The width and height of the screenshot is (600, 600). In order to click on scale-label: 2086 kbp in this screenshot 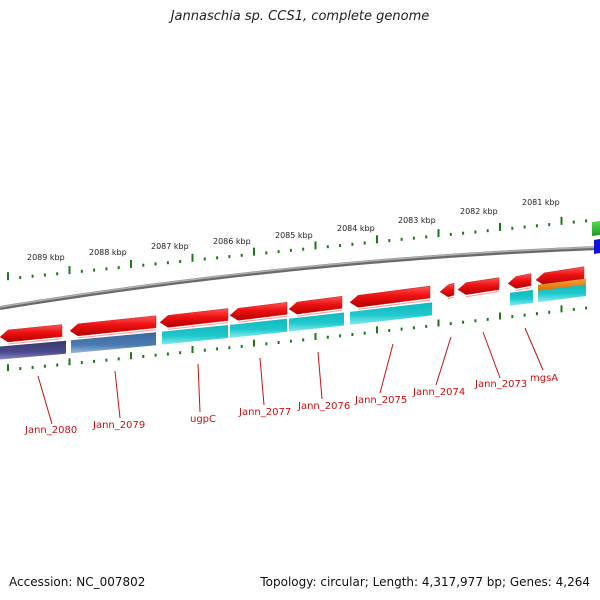, I will do `click(232, 241)`.